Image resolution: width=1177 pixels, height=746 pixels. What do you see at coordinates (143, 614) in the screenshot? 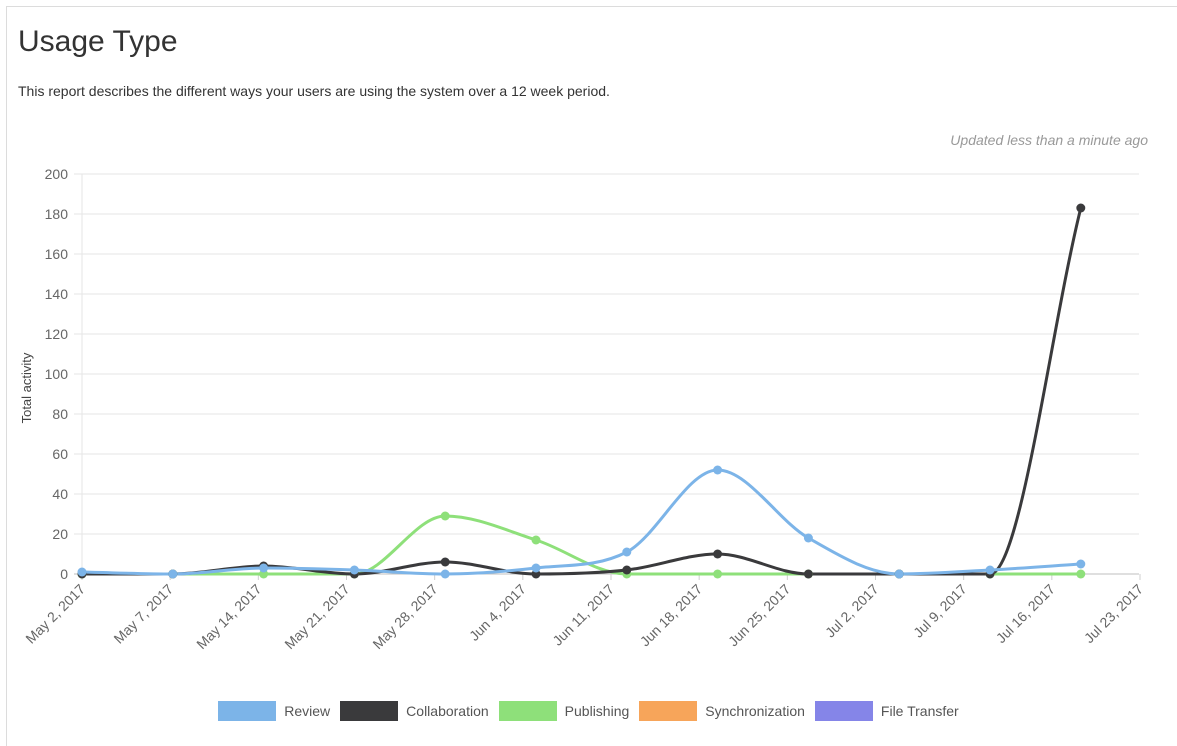
I see `x-tick-label: May 7, 2017` at bounding box center [143, 614].